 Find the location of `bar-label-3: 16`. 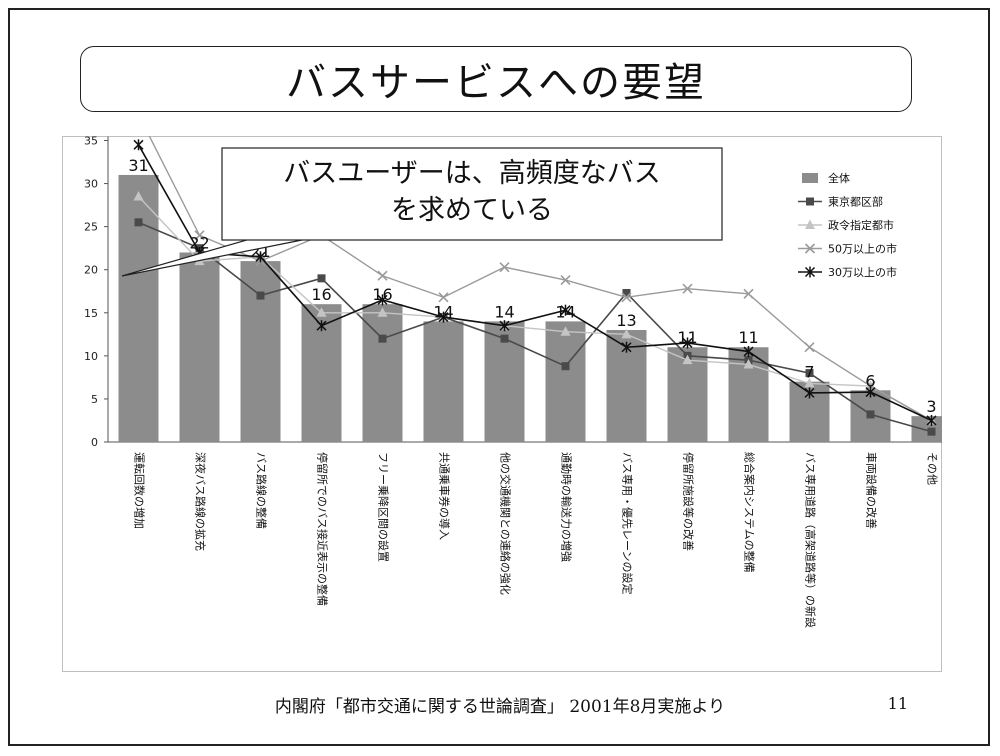

bar-label-3: 16 is located at coordinates (321, 294).